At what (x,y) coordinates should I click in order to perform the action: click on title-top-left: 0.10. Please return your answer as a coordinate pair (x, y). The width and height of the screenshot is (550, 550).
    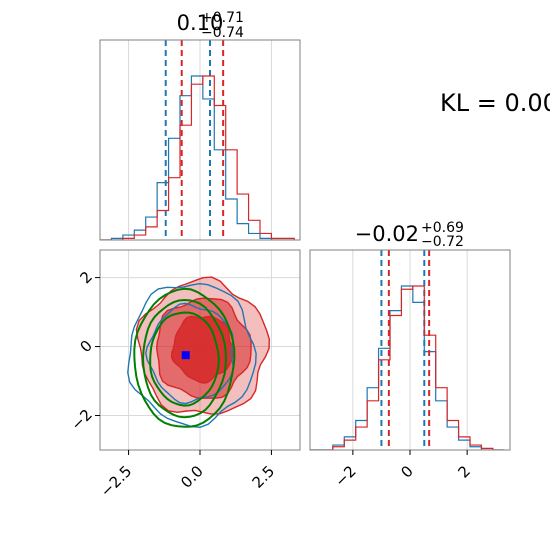
    Looking at the image, I should click on (200, 23).